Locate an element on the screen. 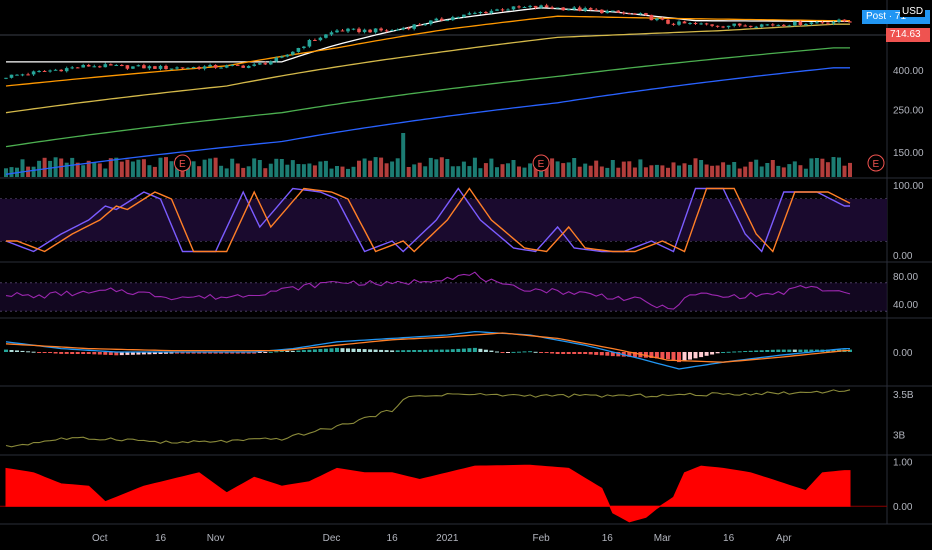  earnings-marker is located at coordinates (876, 163).